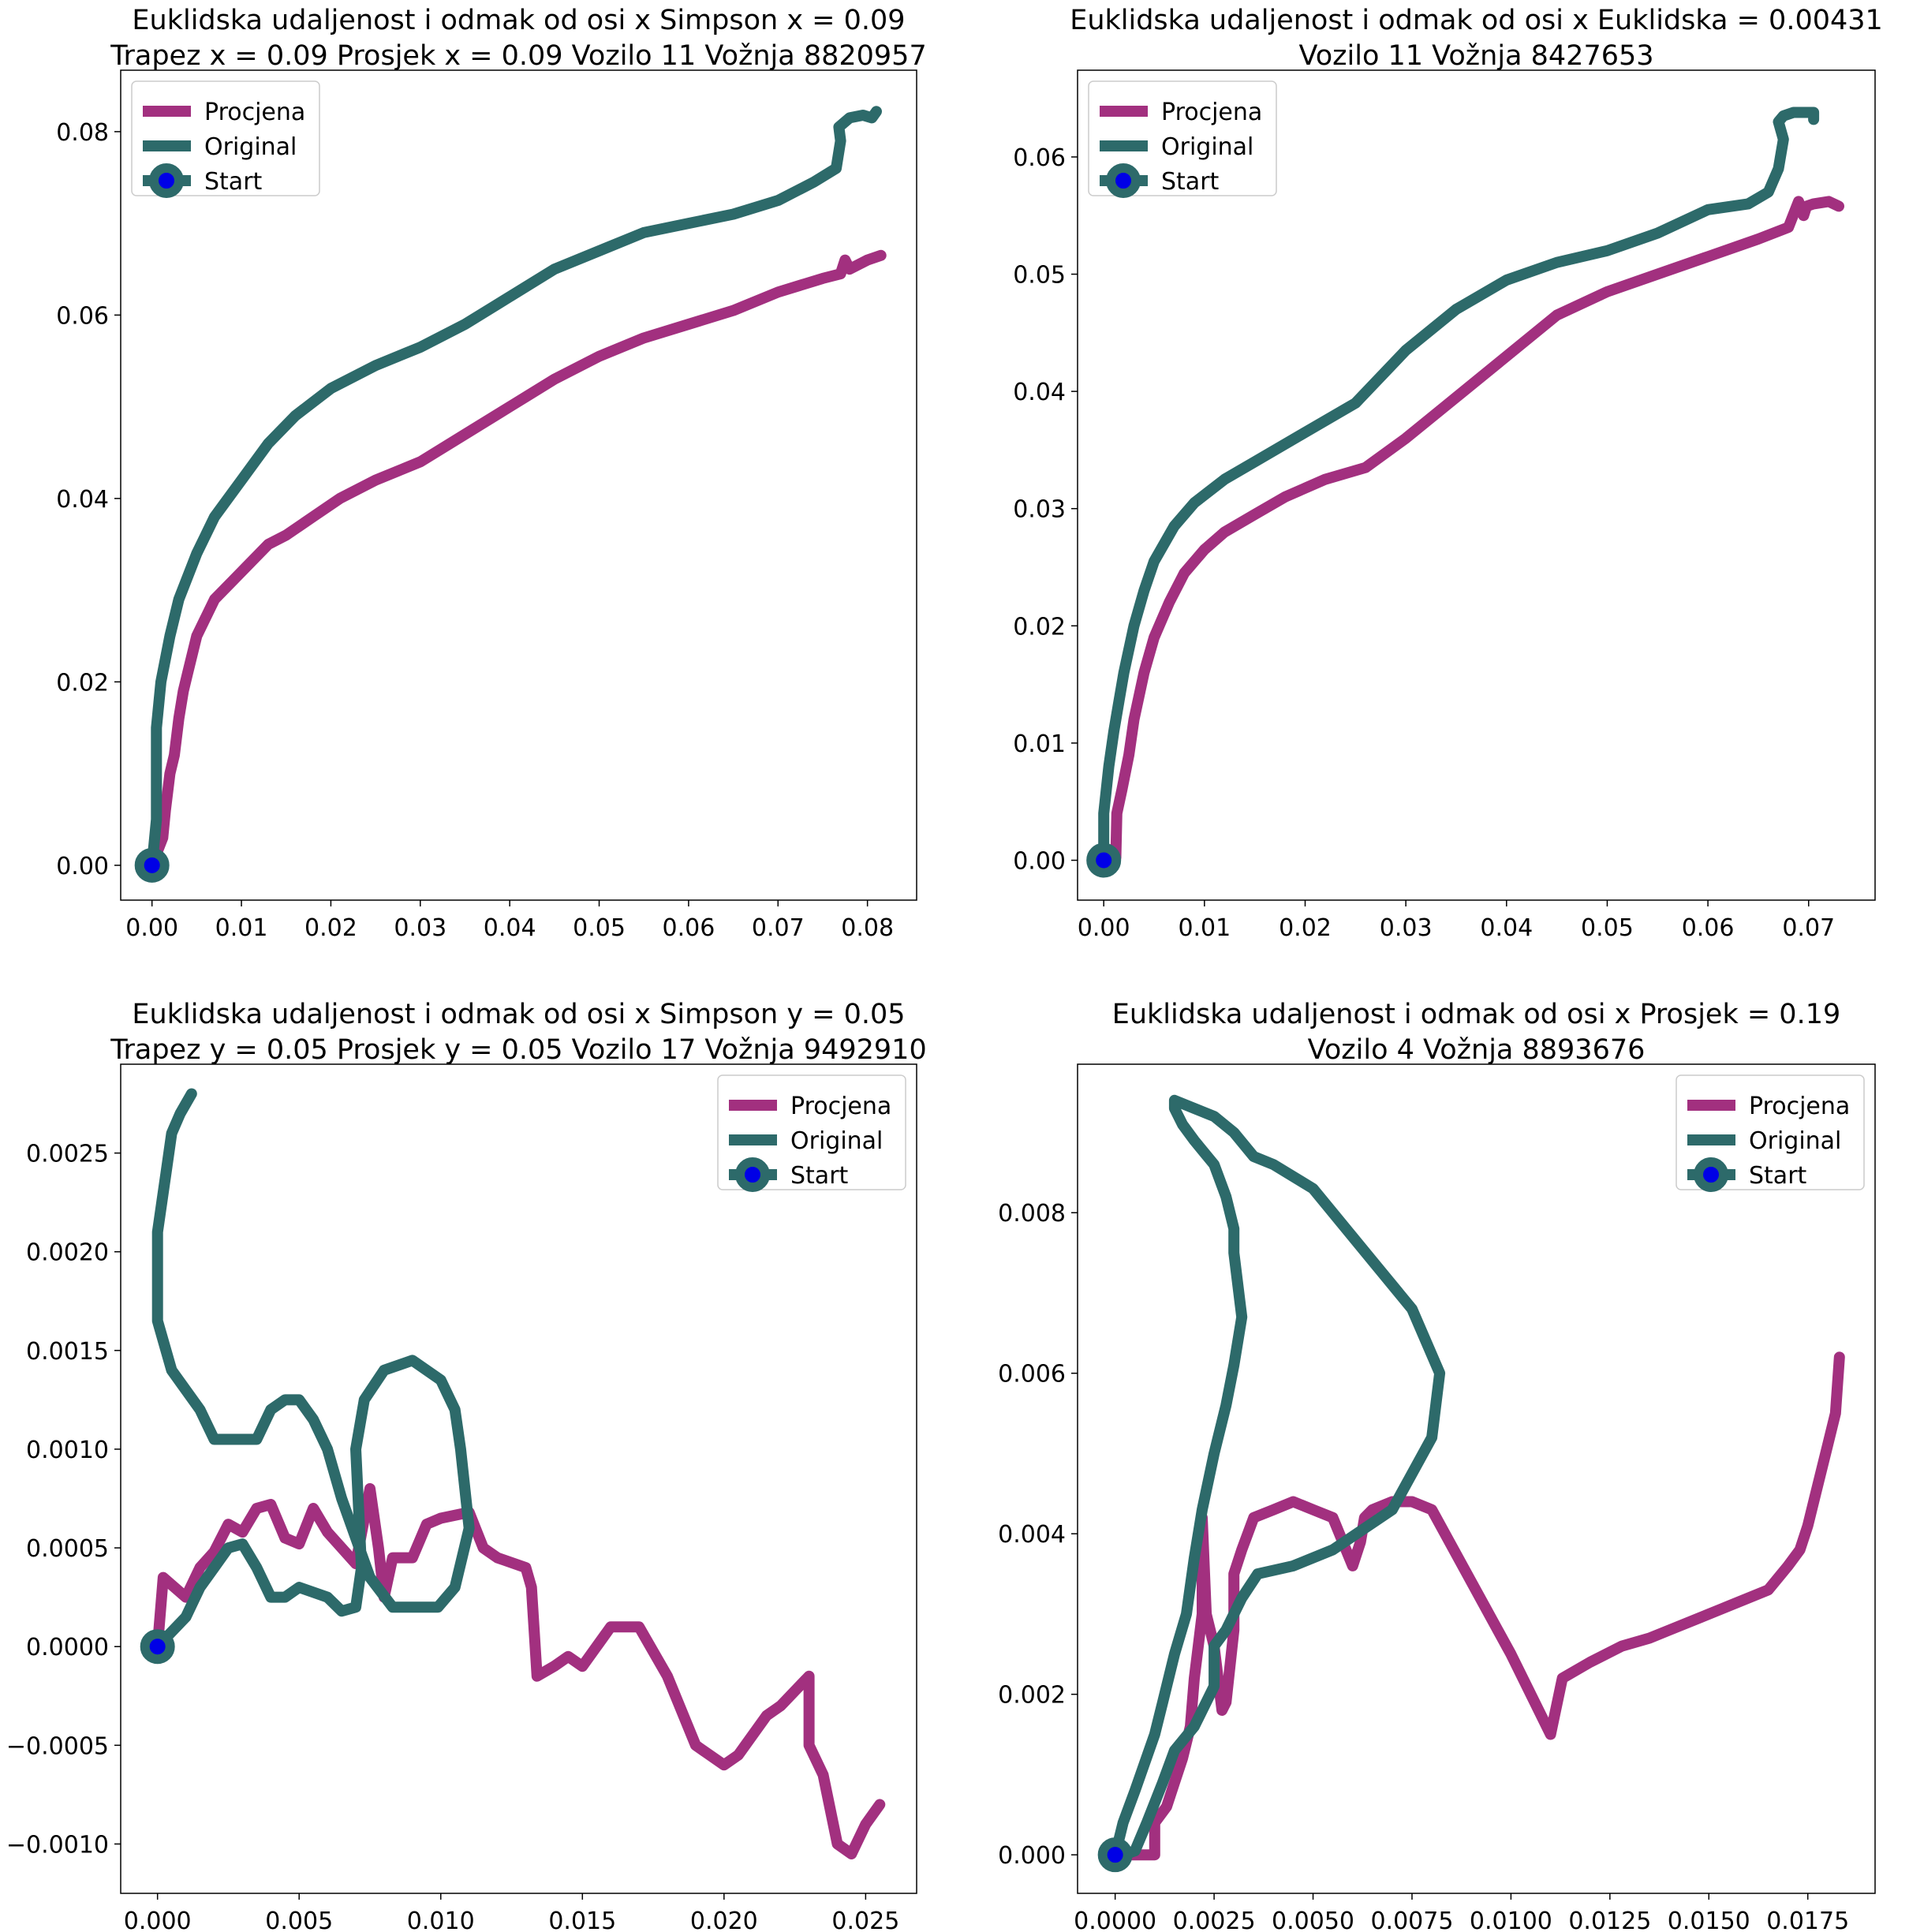 This screenshot has width=1909, height=1932. What do you see at coordinates (867, 928) in the screenshot?
I see `x-tick-label: 0.08` at bounding box center [867, 928].